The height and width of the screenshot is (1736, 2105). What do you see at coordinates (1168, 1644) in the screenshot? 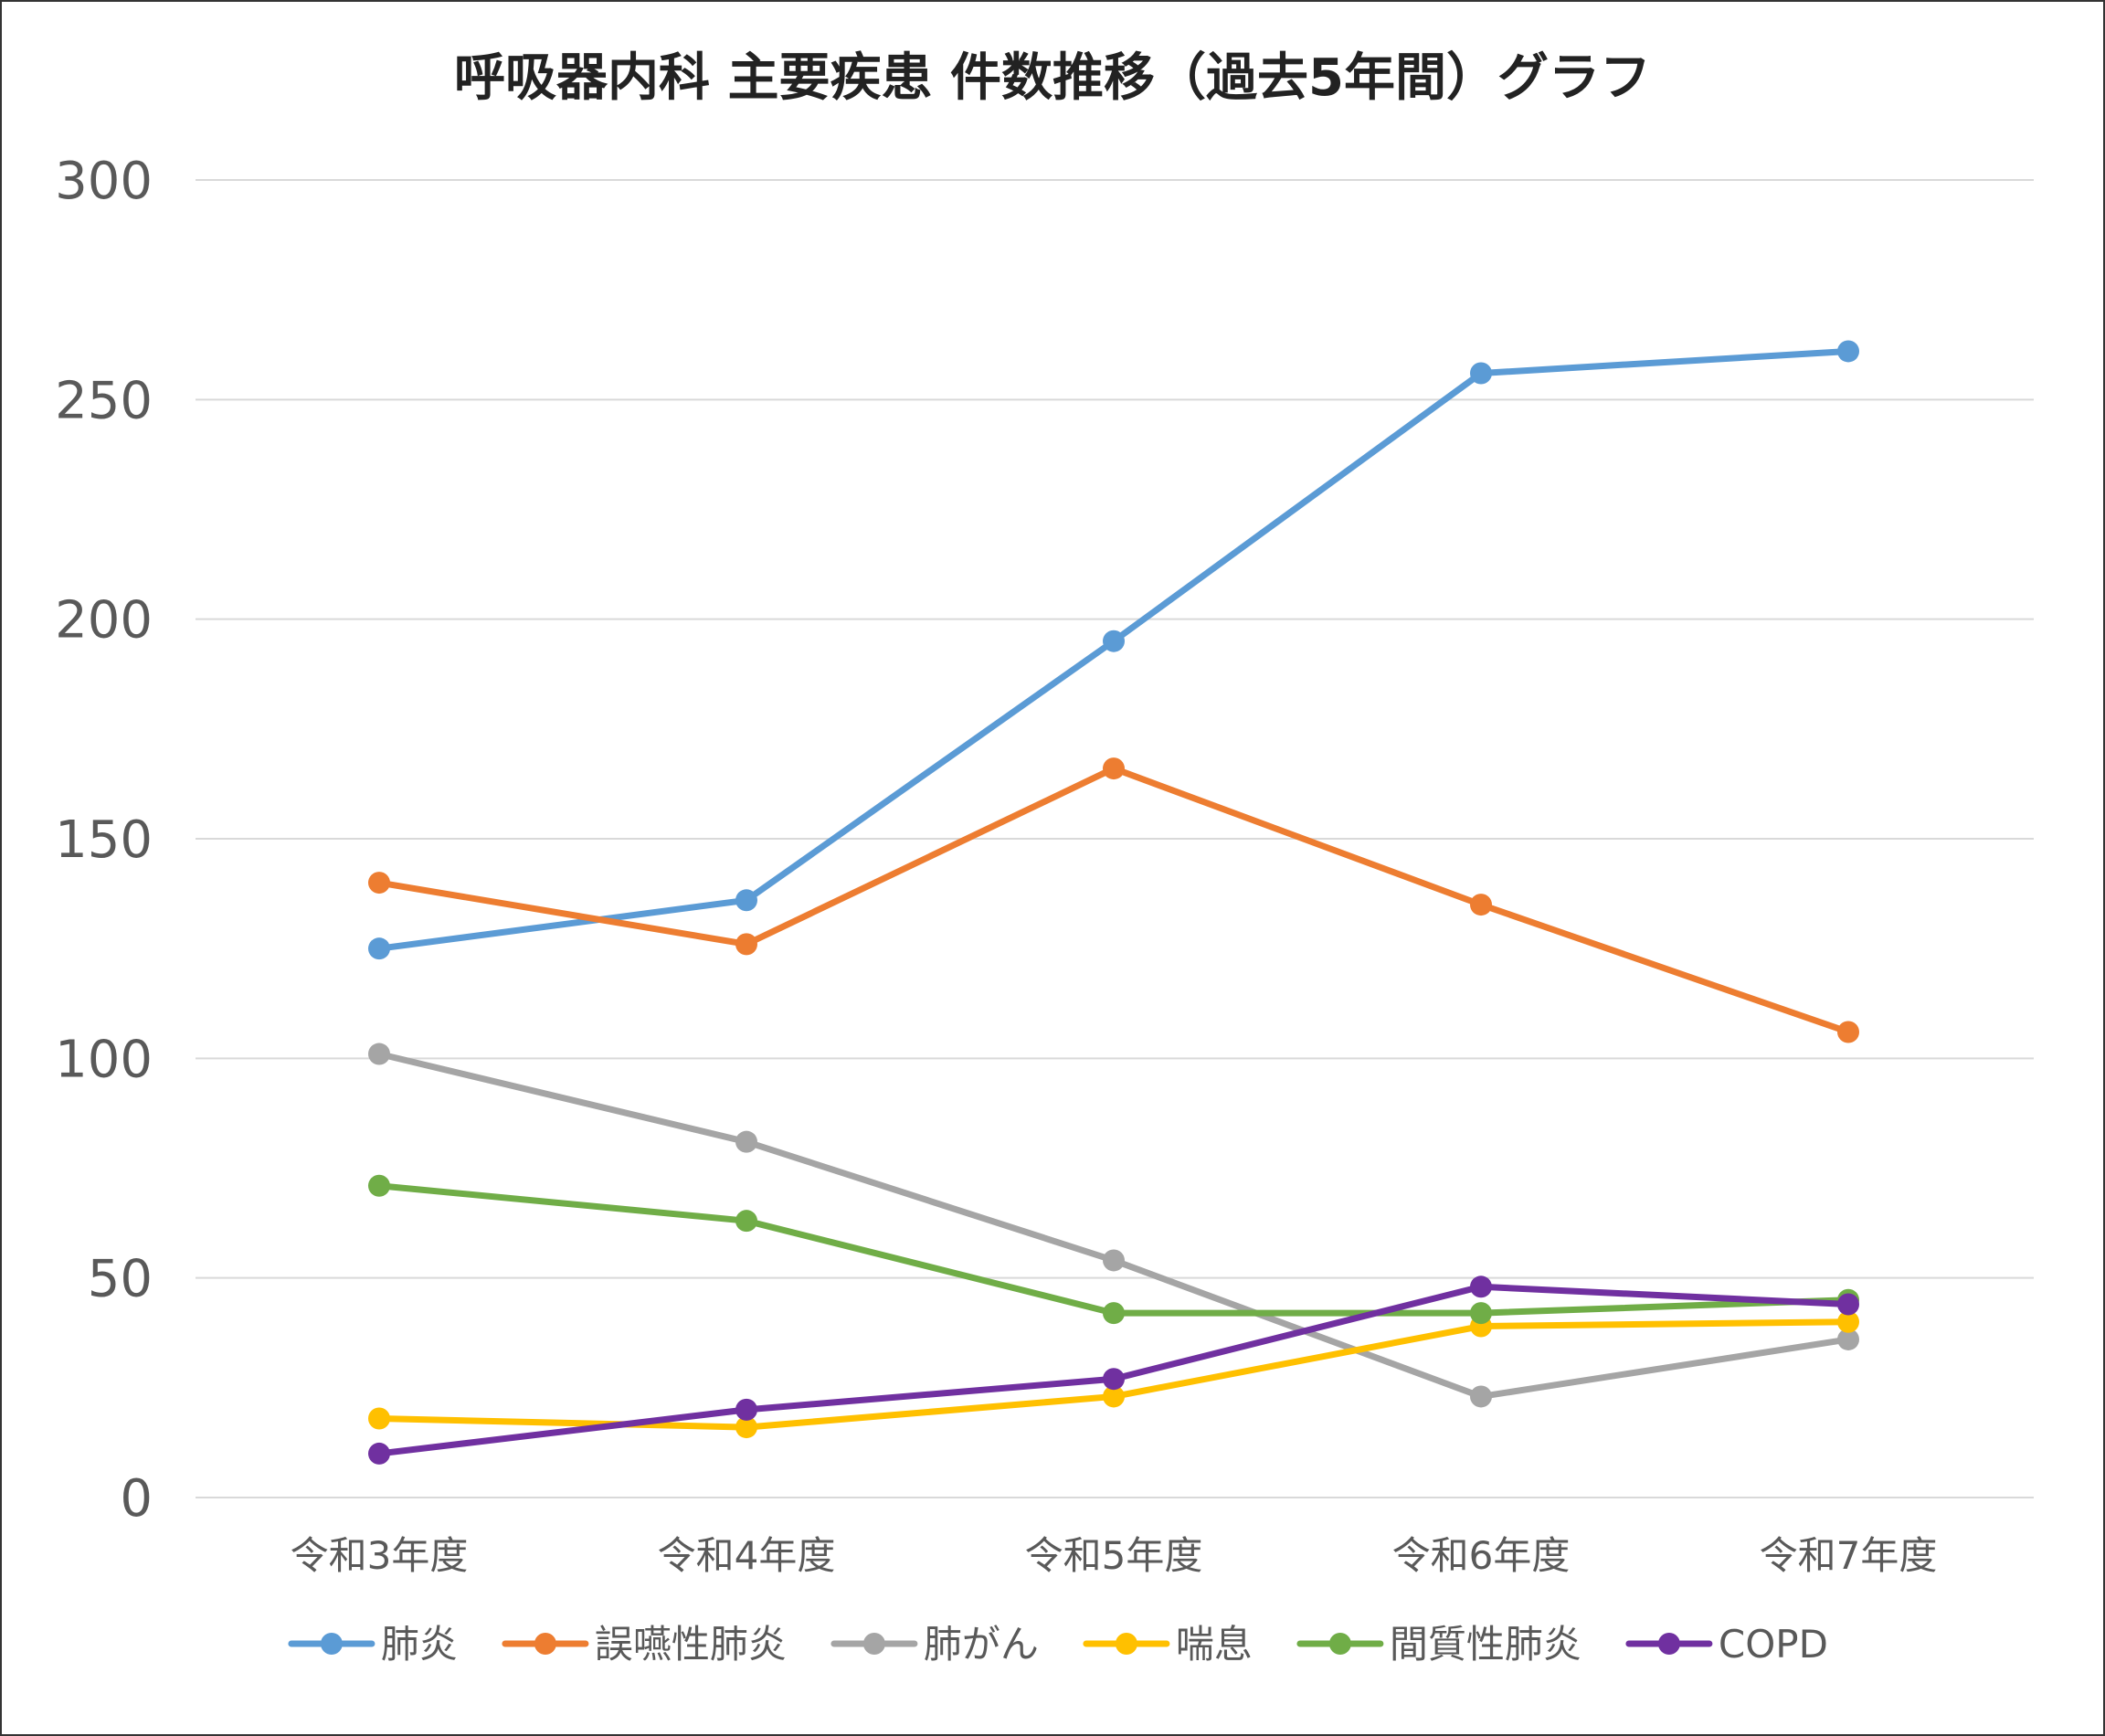
I see `legend-item: 喘息` at bounding box center [1168, 1644].